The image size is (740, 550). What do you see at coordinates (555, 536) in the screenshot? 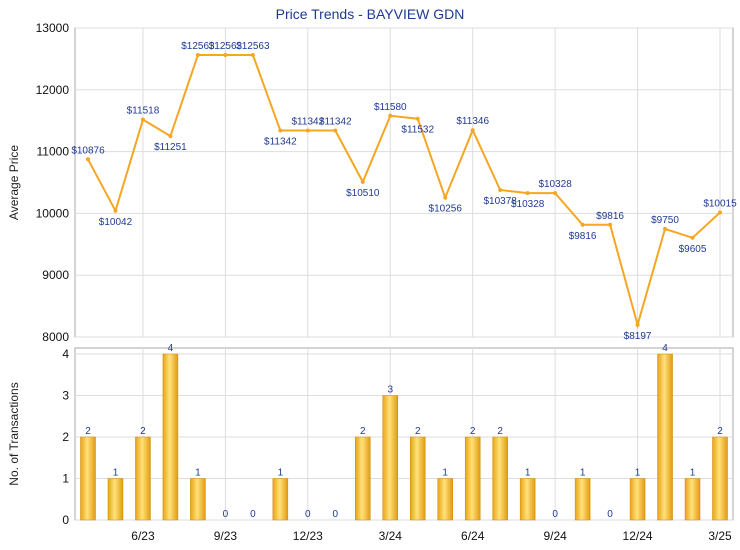
I see `x-tick-label: 9/24` at bounding box center [555, 536].